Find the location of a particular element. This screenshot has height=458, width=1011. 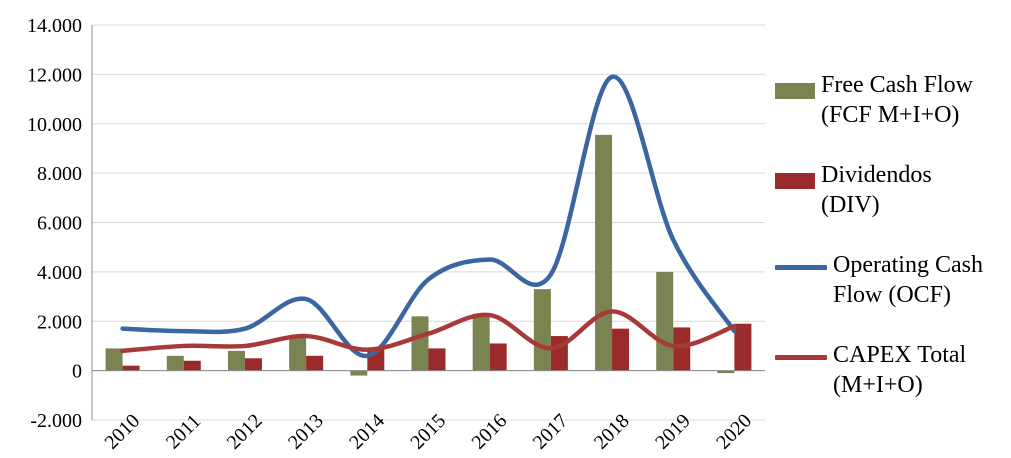

x-tick-label: 2015 is located at coordinates (428, 432).